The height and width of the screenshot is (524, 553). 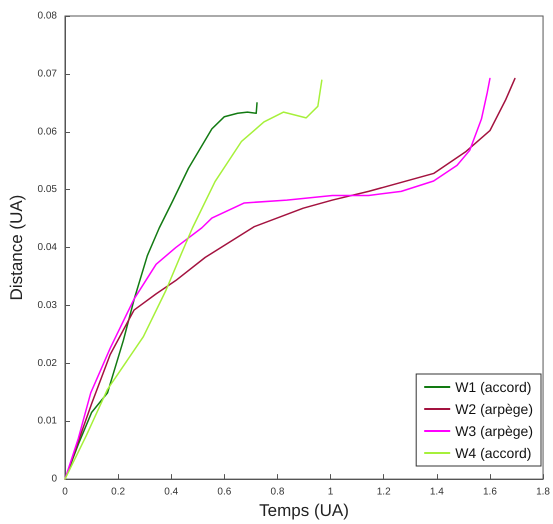 I want to click on legend-label: W1 (accord), so click(x=493, y=387).